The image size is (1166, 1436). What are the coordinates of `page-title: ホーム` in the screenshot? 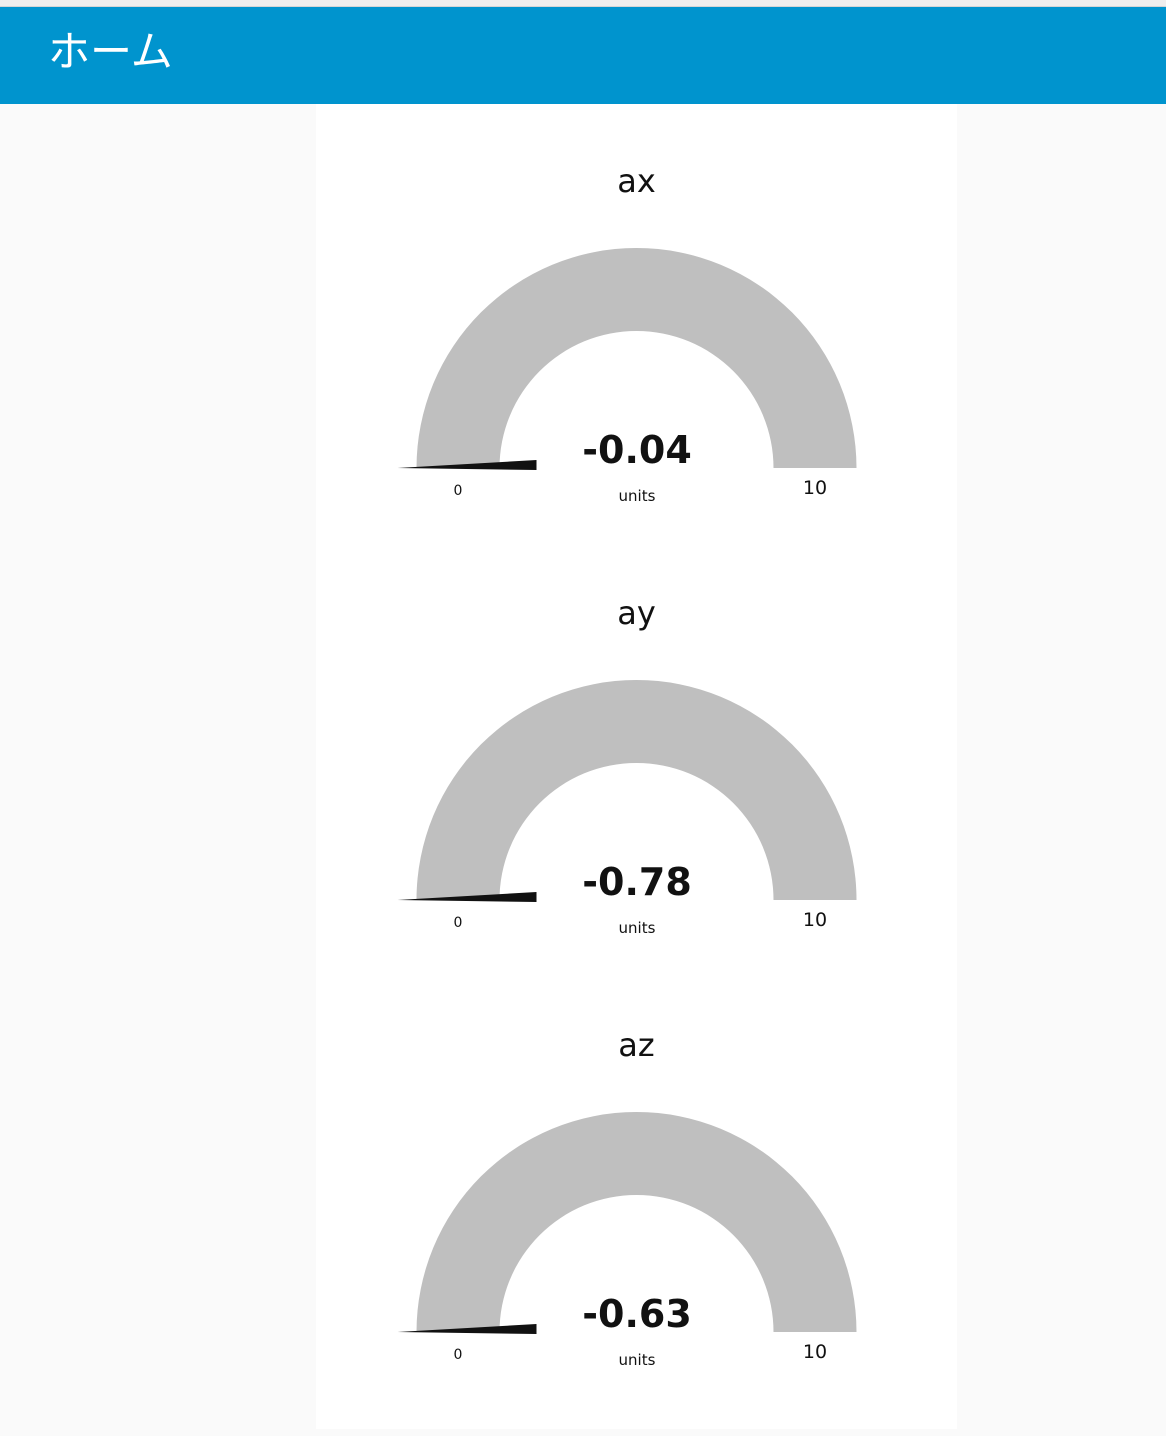 It's located at (110, 51).